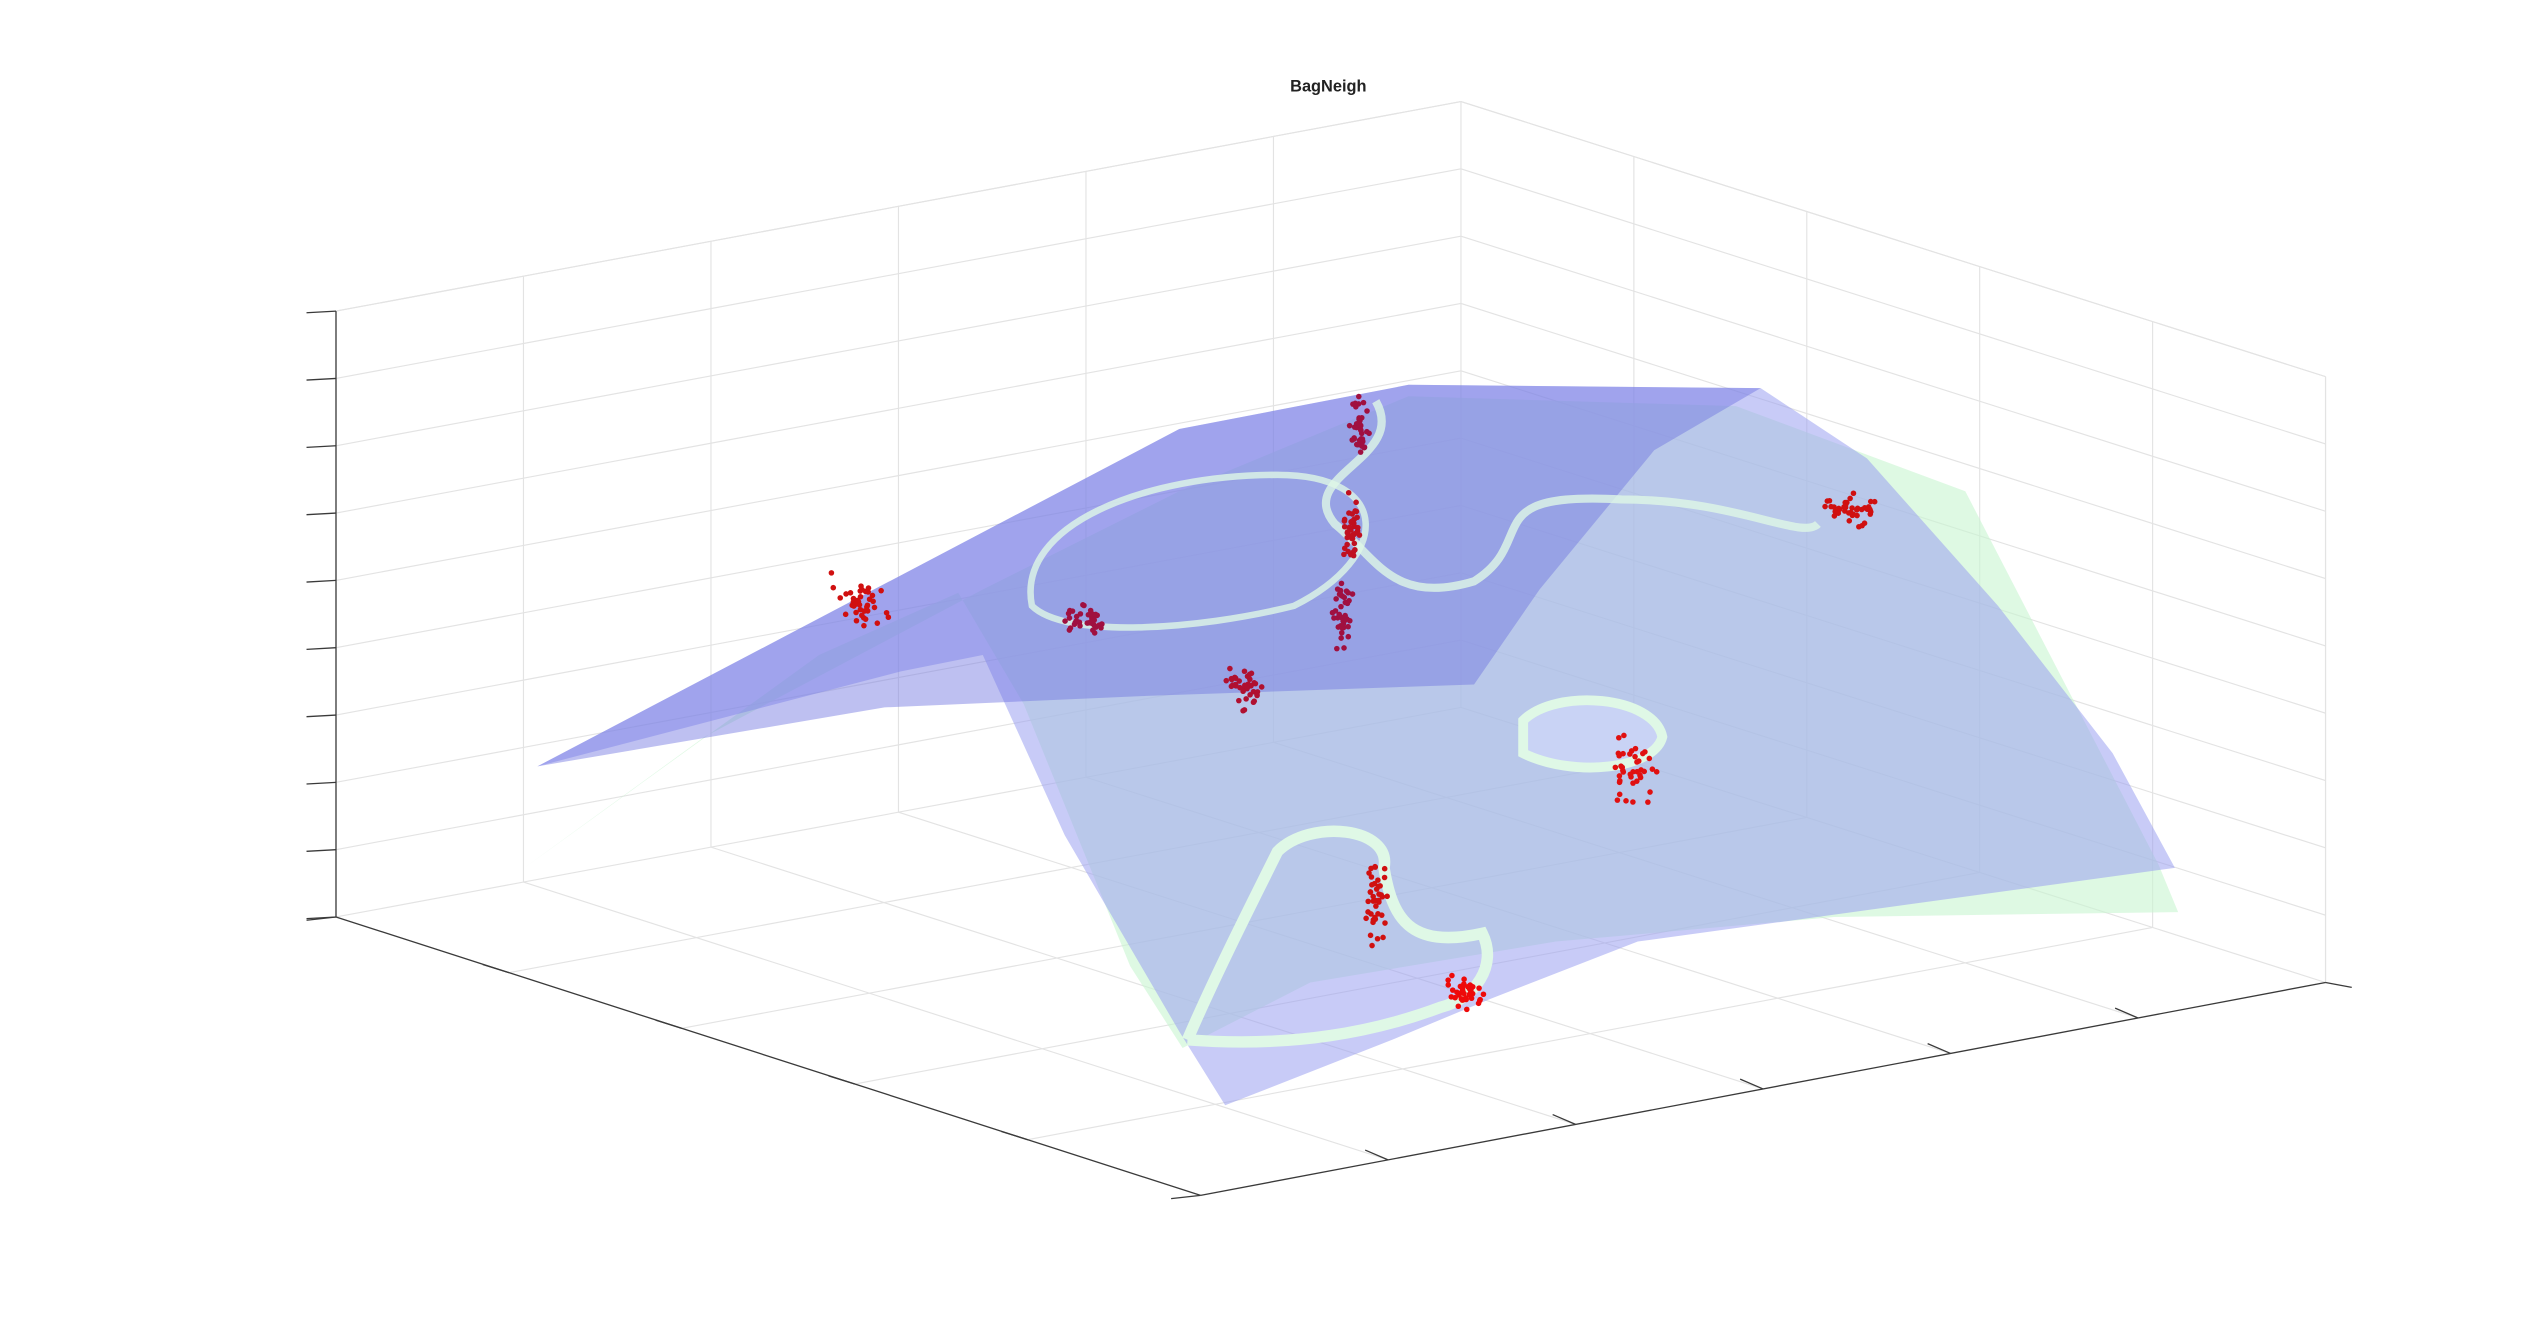  Describe the element at coordinates (768, 1056) in the screenshot. I see `x-axis` at that location.